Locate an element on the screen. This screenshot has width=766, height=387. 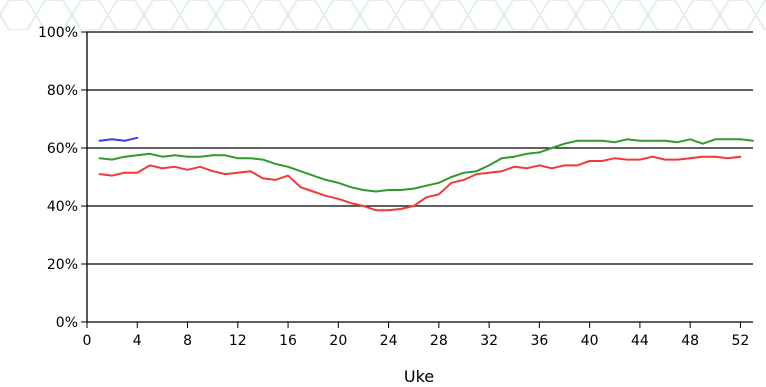
y-tick-labels: 0% 20% 40% 60% 80% 100% is located at coordinates (58, 178).